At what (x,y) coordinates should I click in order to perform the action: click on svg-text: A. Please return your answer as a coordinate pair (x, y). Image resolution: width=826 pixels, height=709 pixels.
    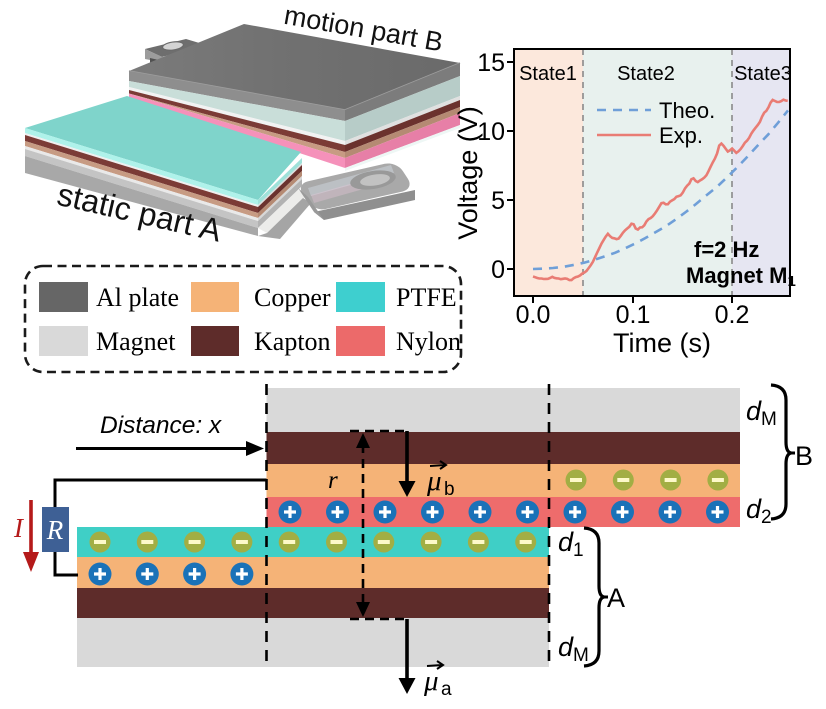
    Looking at the image, I should click on (616, 598).